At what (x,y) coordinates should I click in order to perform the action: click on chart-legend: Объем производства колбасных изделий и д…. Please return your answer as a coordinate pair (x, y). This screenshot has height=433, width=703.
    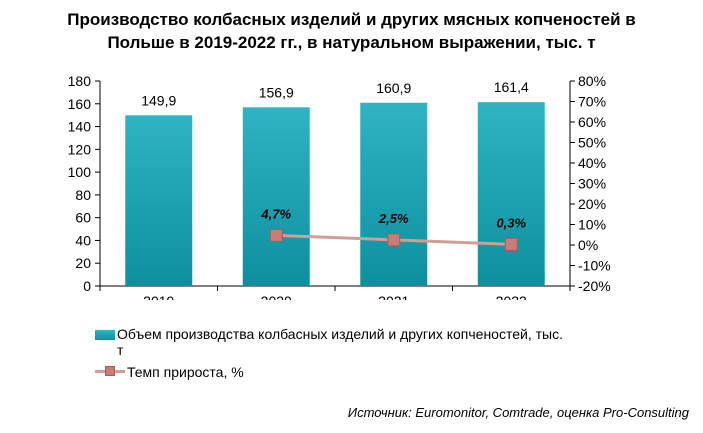
    Looking at the image, I should click on (329, 353).